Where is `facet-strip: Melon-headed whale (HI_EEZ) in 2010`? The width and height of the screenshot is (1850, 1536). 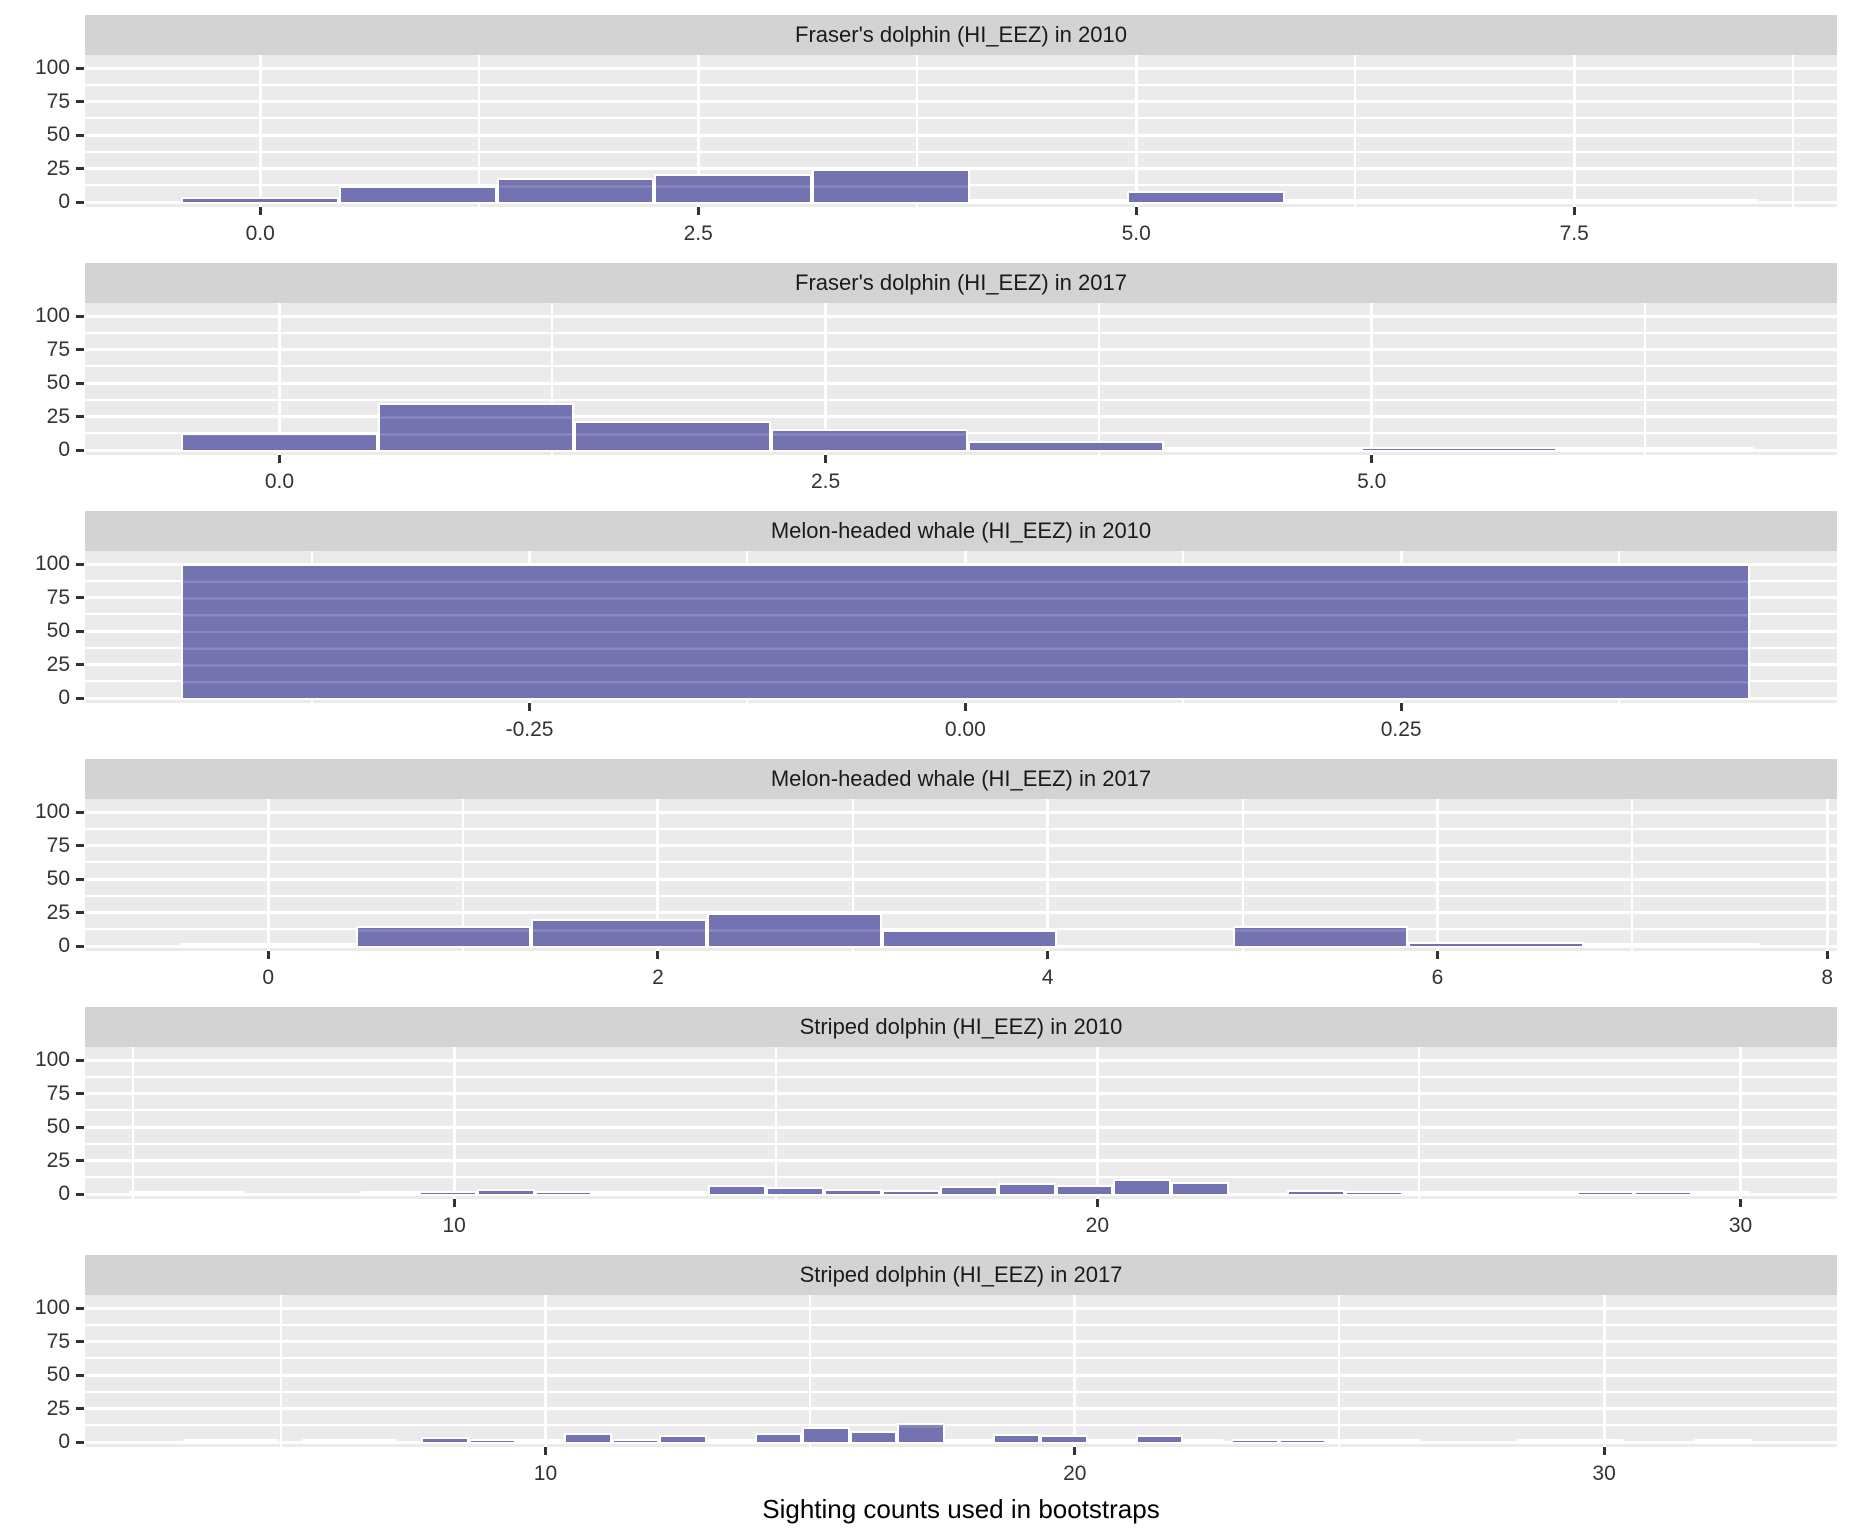 facet-strip: Melon-headed whale (HI_EEZ) in 2010 is located at coordinates (961, 531).